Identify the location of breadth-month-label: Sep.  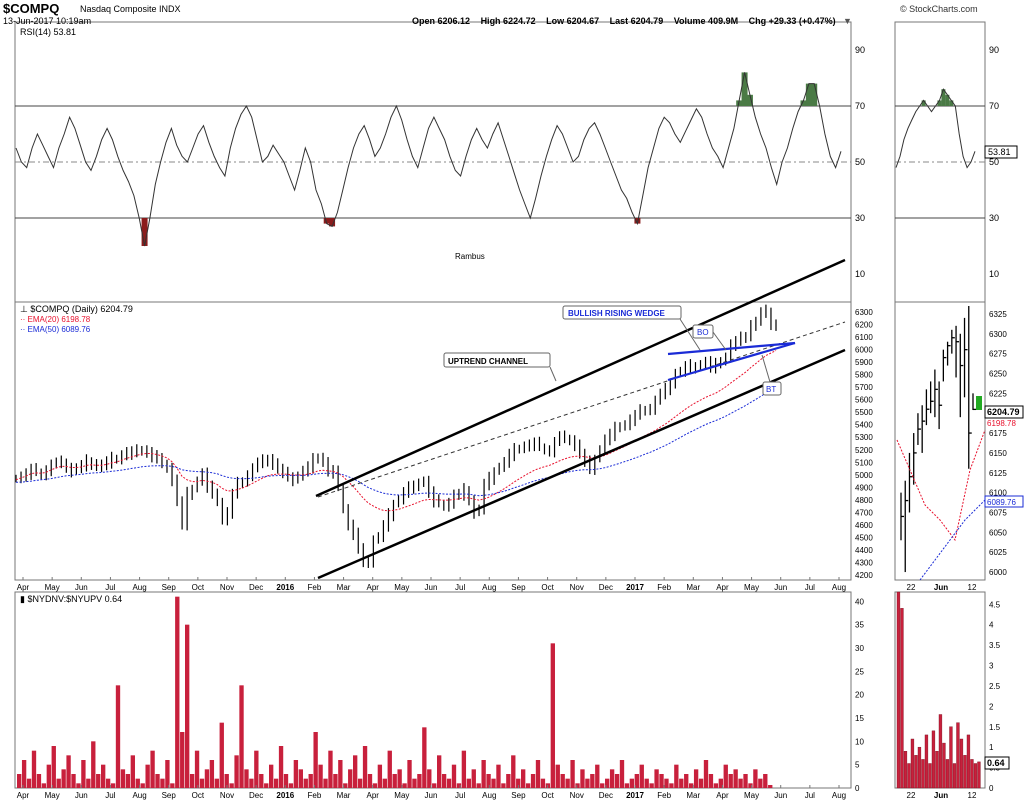
(169, 795).